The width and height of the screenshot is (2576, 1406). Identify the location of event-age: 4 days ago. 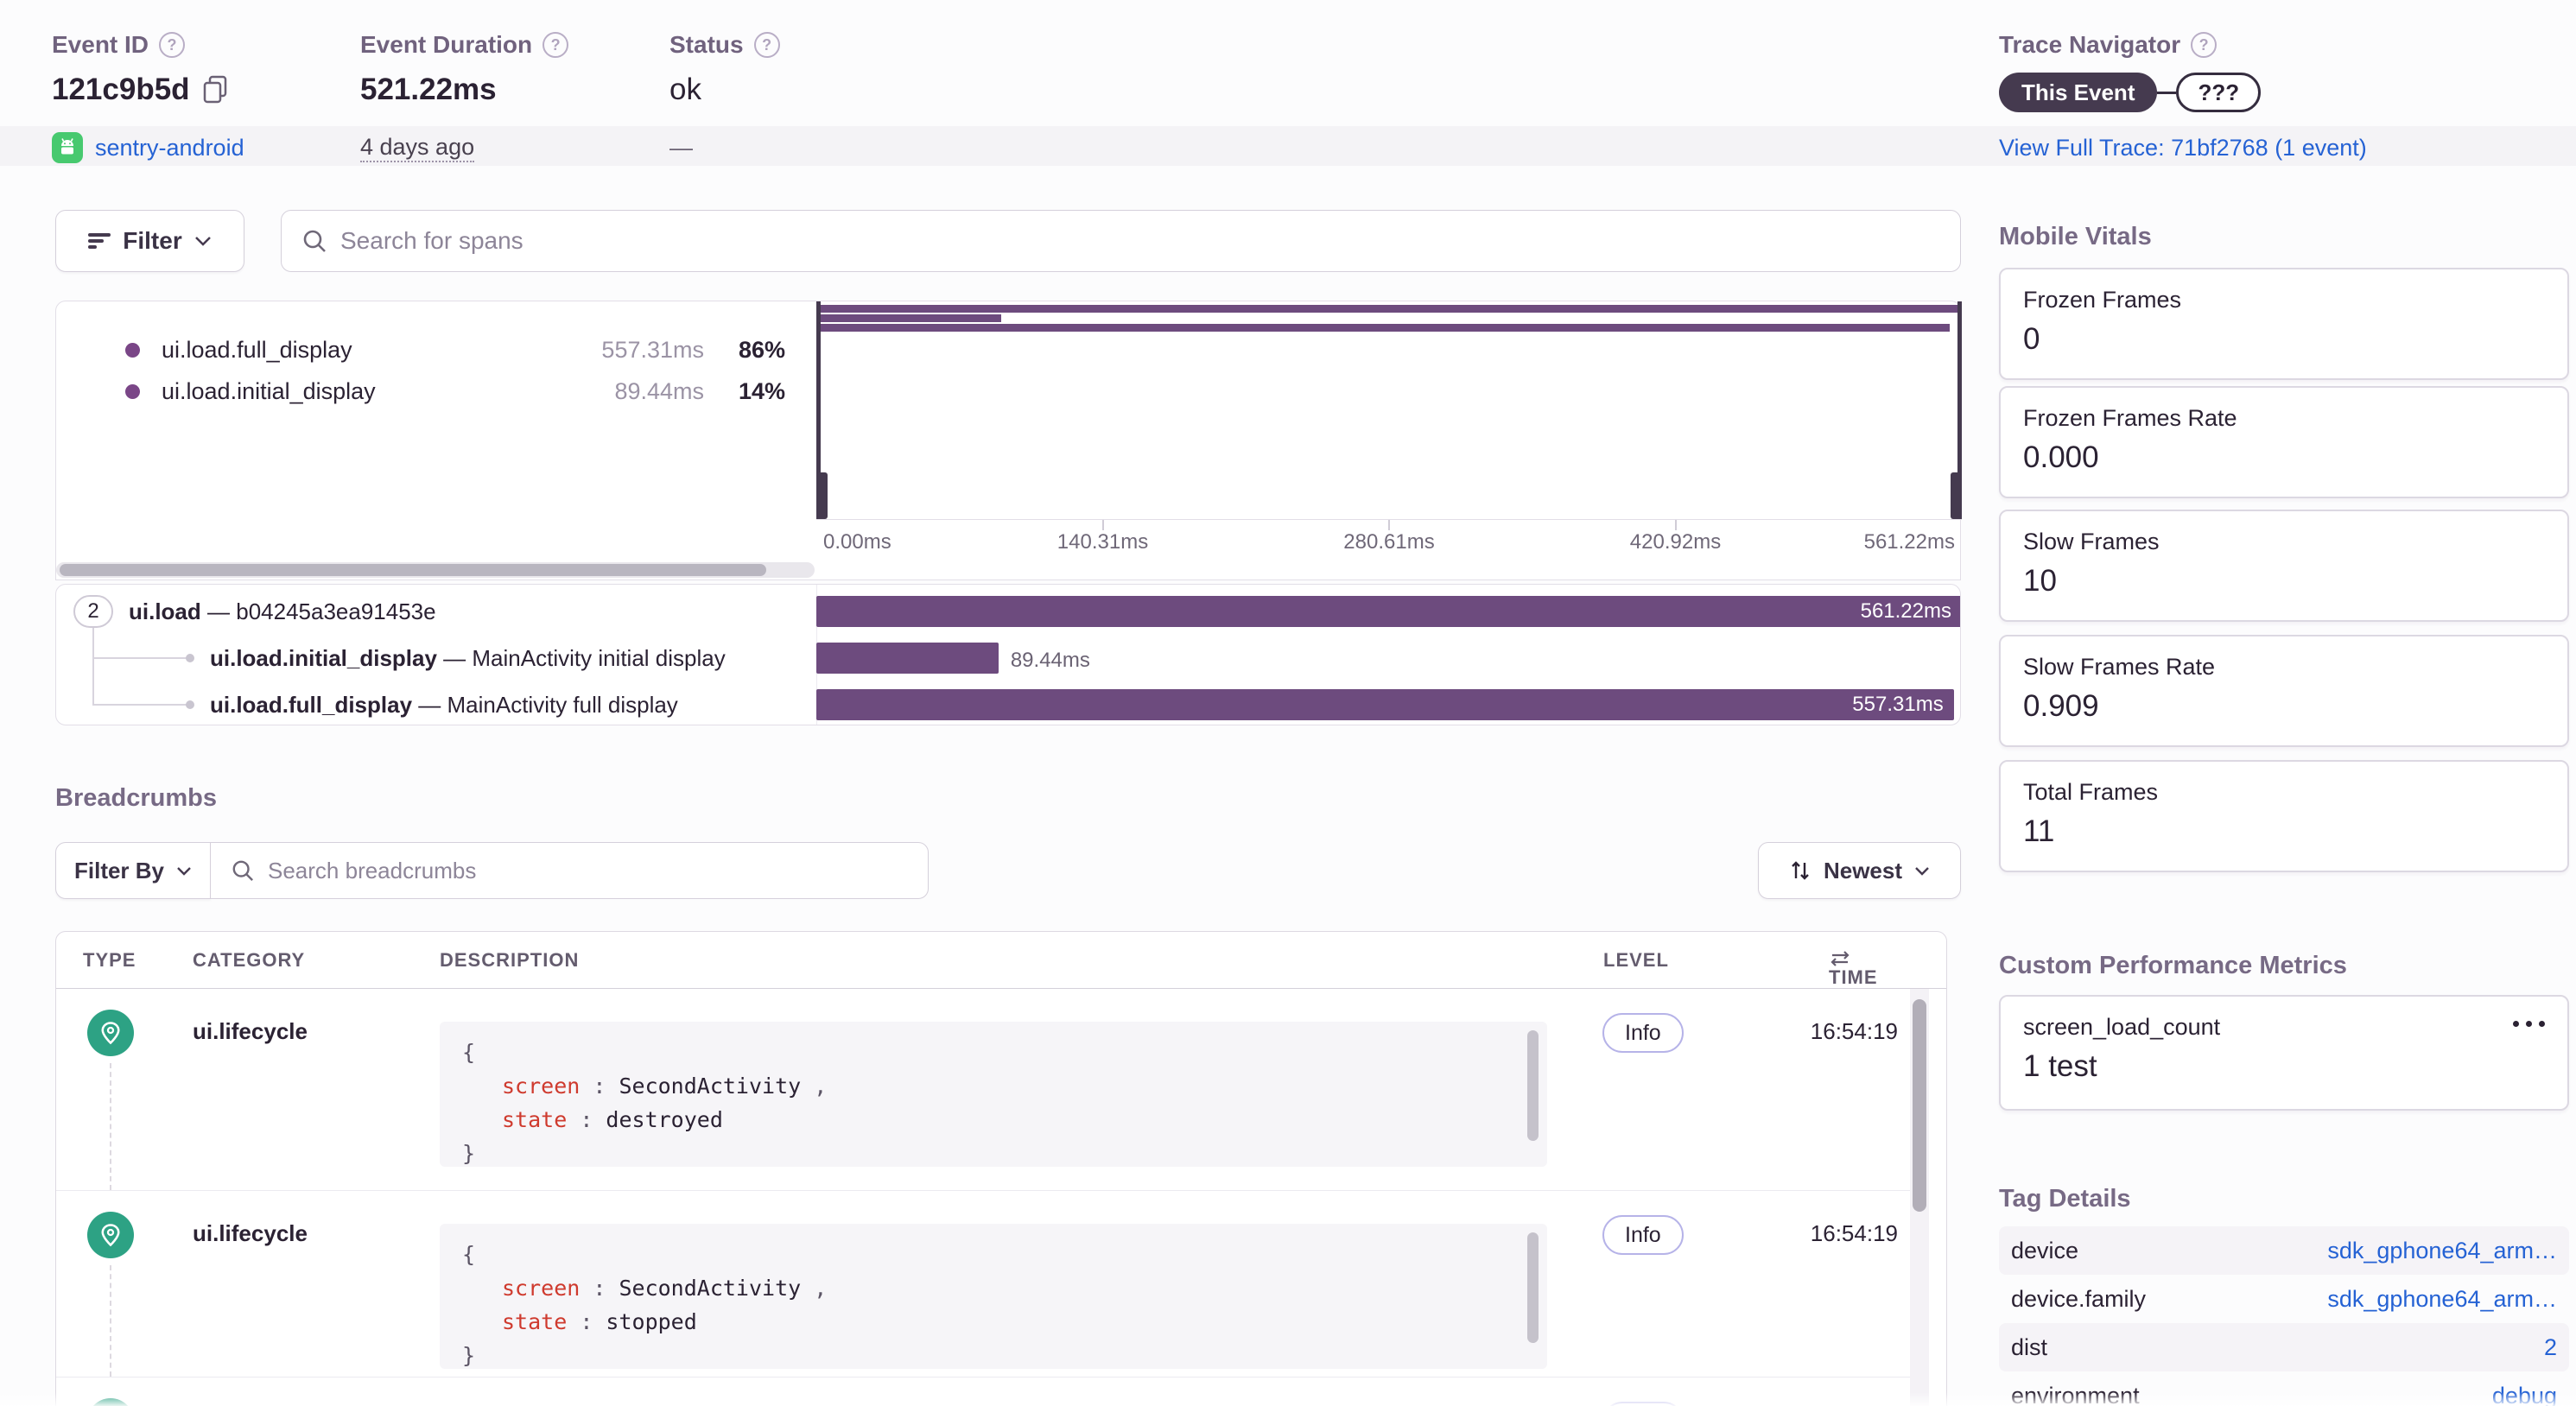
(417, 147).